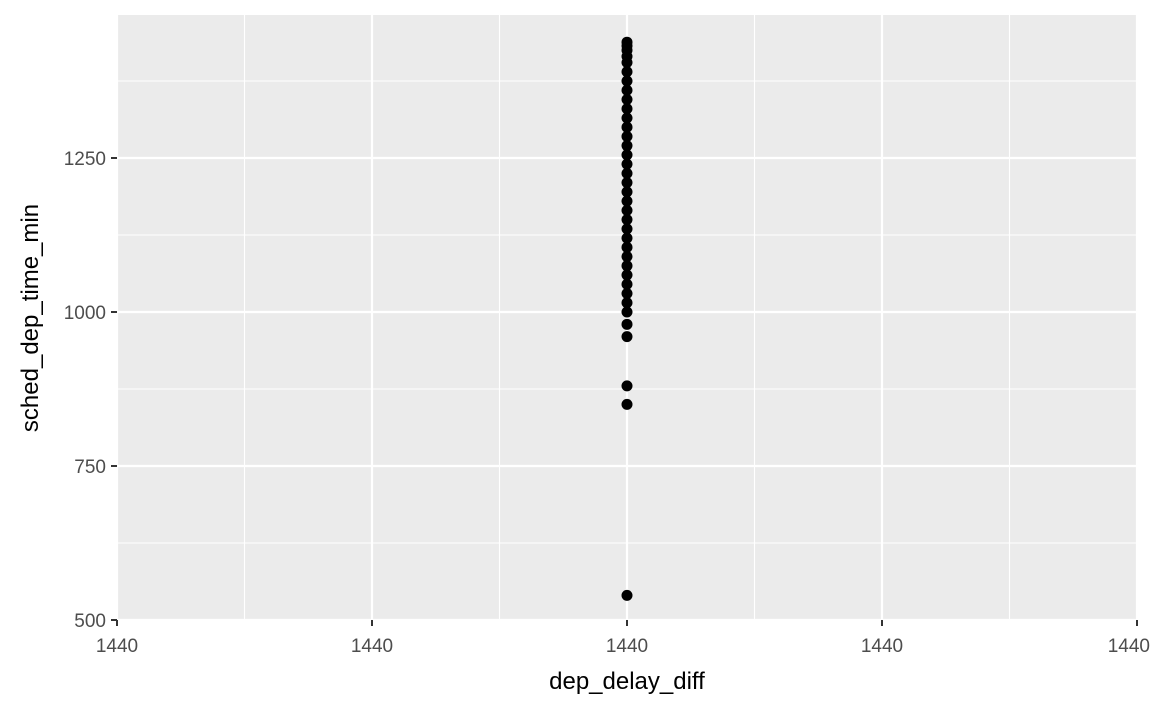 Image resolution: width=1152 pixels, height=711 pixels. Describe the element at coordinates (85, 159) in the screenshot. I see `y-tick-label: 1250` at that location.